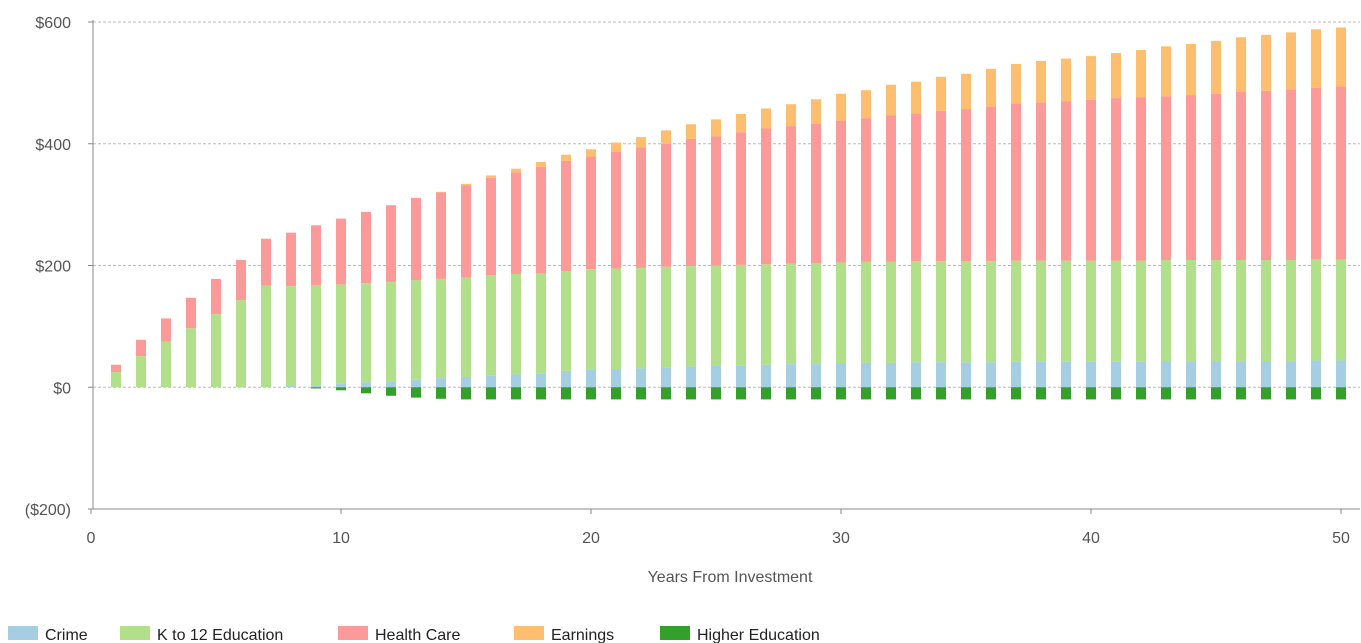 The height and width of the screenshot is (643, 1361). I want to click on legend-label: K to 12 Education, so click(220, 635).